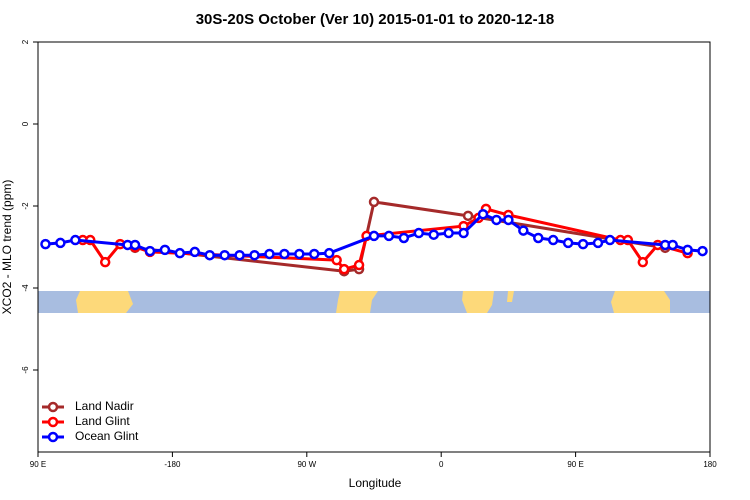  Describe the element at coordinates (25, 288) in the screenshot. I see `y-tick-label: -4` at that location.